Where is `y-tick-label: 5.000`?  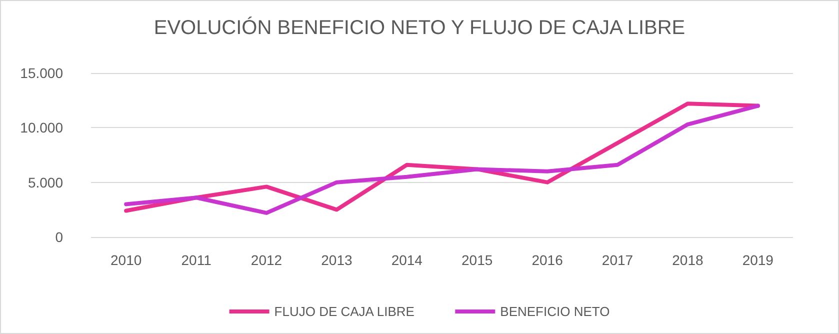
y-tick-label: 5.000 is located at coordinates (46, 182).